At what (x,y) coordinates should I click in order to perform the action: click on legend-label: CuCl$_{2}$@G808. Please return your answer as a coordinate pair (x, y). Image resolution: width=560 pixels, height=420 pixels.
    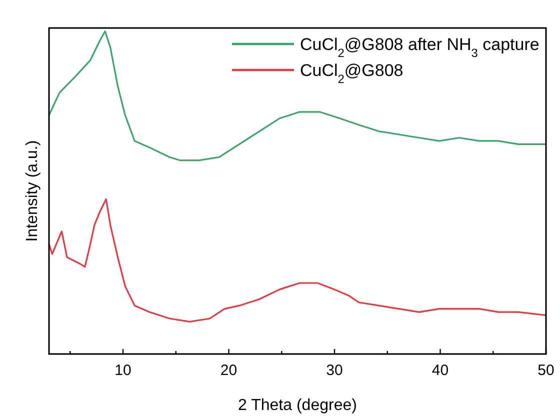
    Looking at the image, I should click on (352, 73).